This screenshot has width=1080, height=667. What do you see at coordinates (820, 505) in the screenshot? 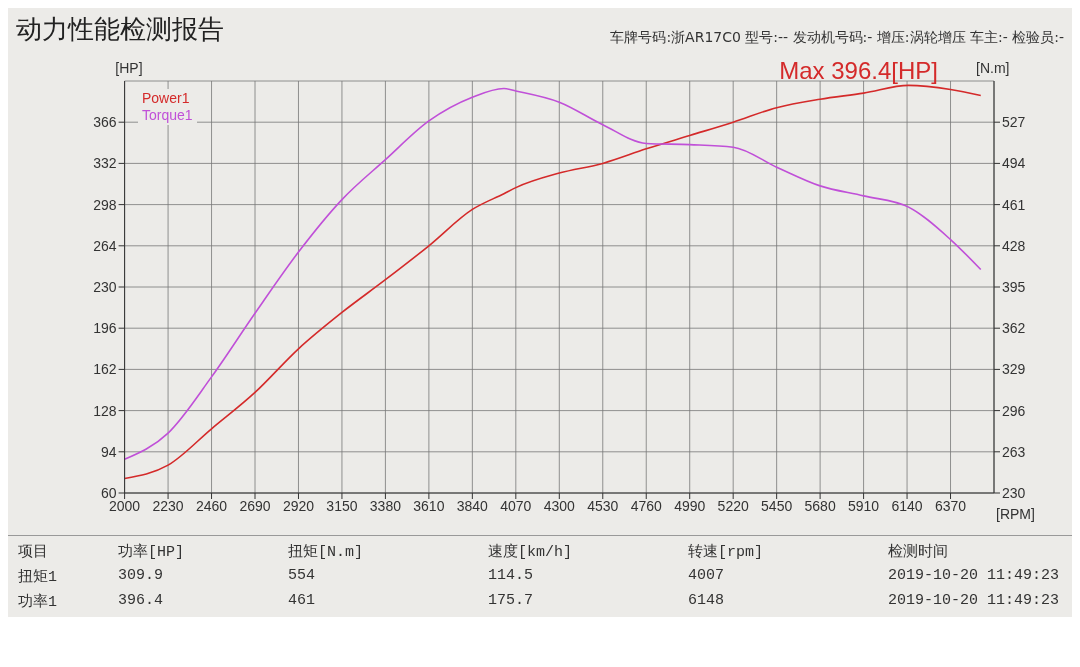
I see `x-tick-label: 5680` at bounding box center [820, 505].